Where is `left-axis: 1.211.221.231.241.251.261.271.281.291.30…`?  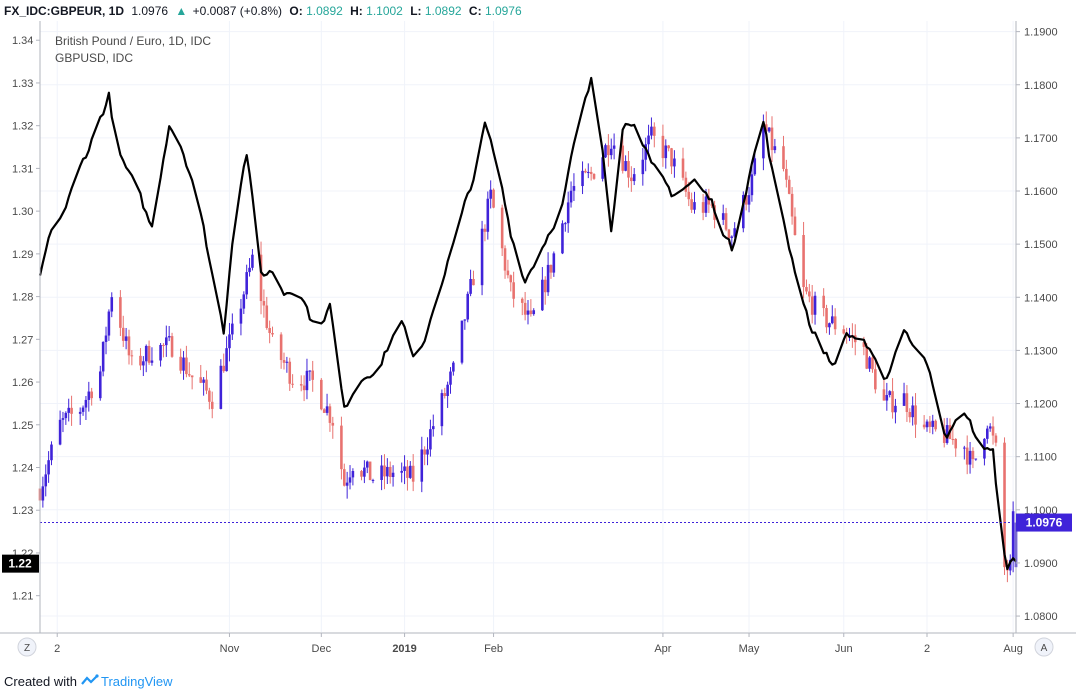 left-axis: 1.211.221.231.241.251.261.271.281.291.30… is located at coordinates (26, 319).